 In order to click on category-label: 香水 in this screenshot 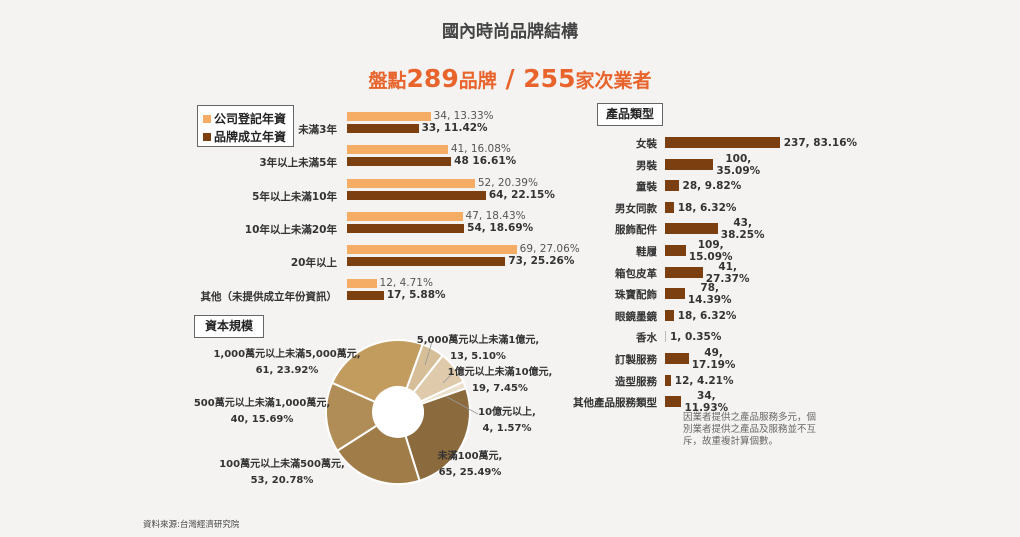, I will do `click(646, 338)`.